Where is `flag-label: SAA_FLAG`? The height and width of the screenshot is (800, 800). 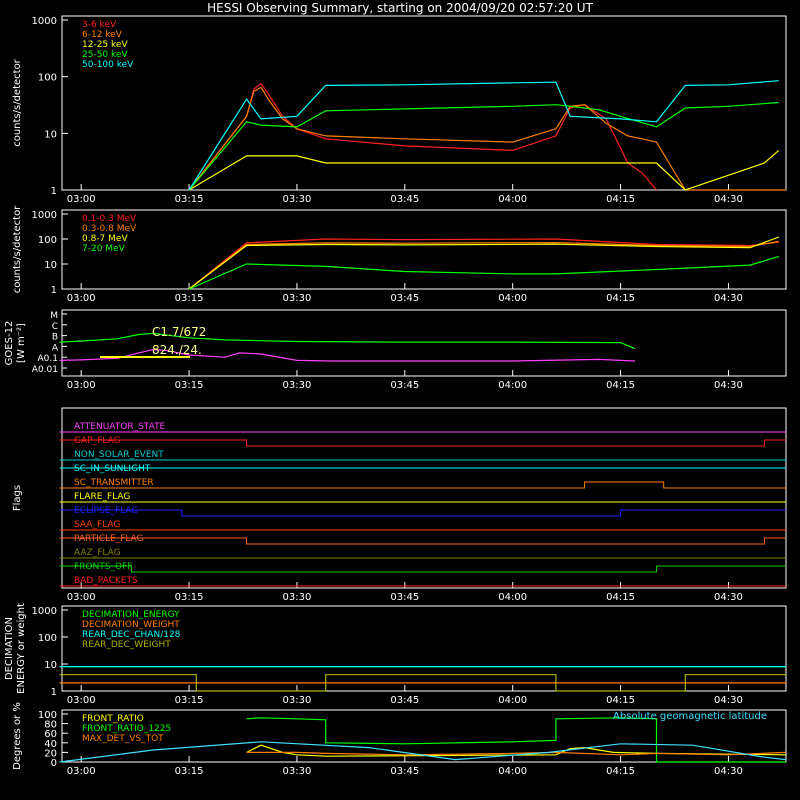
flag-label: SAA_FLAG is located at coordinates (97, 525).